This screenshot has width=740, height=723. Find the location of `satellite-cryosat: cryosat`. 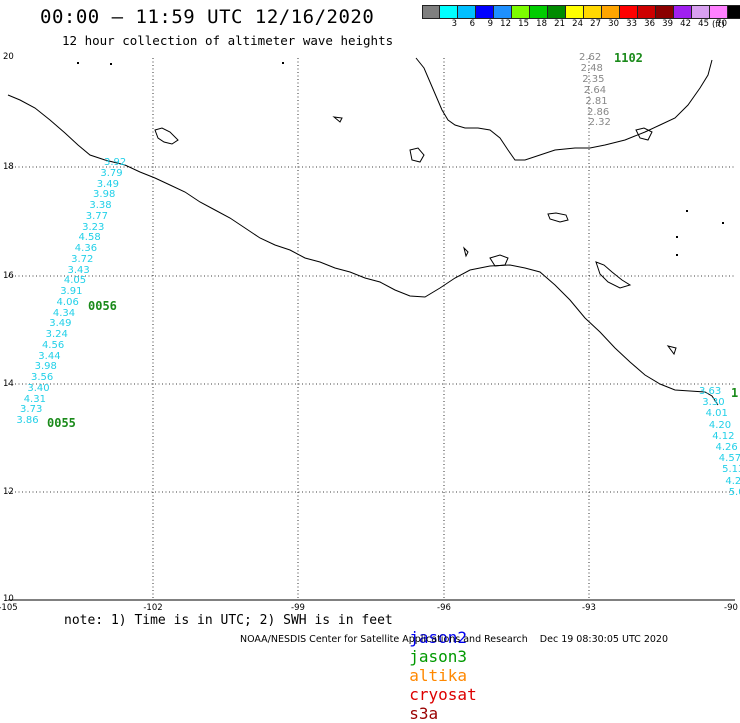

satellite-cryosat: cryosat is located at coordinates (443, 694).